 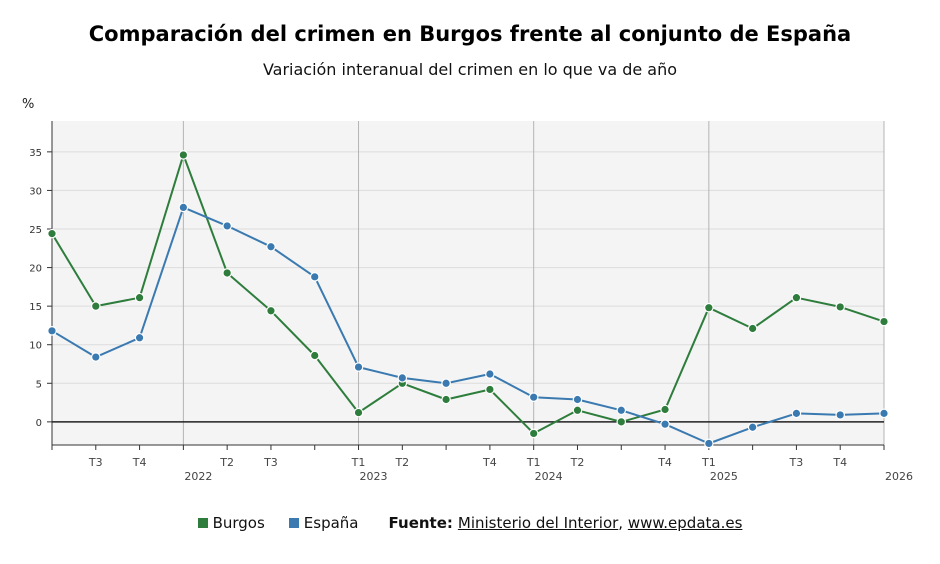 I want to click on x-year-label: 2026, so click(x=899, y=476).